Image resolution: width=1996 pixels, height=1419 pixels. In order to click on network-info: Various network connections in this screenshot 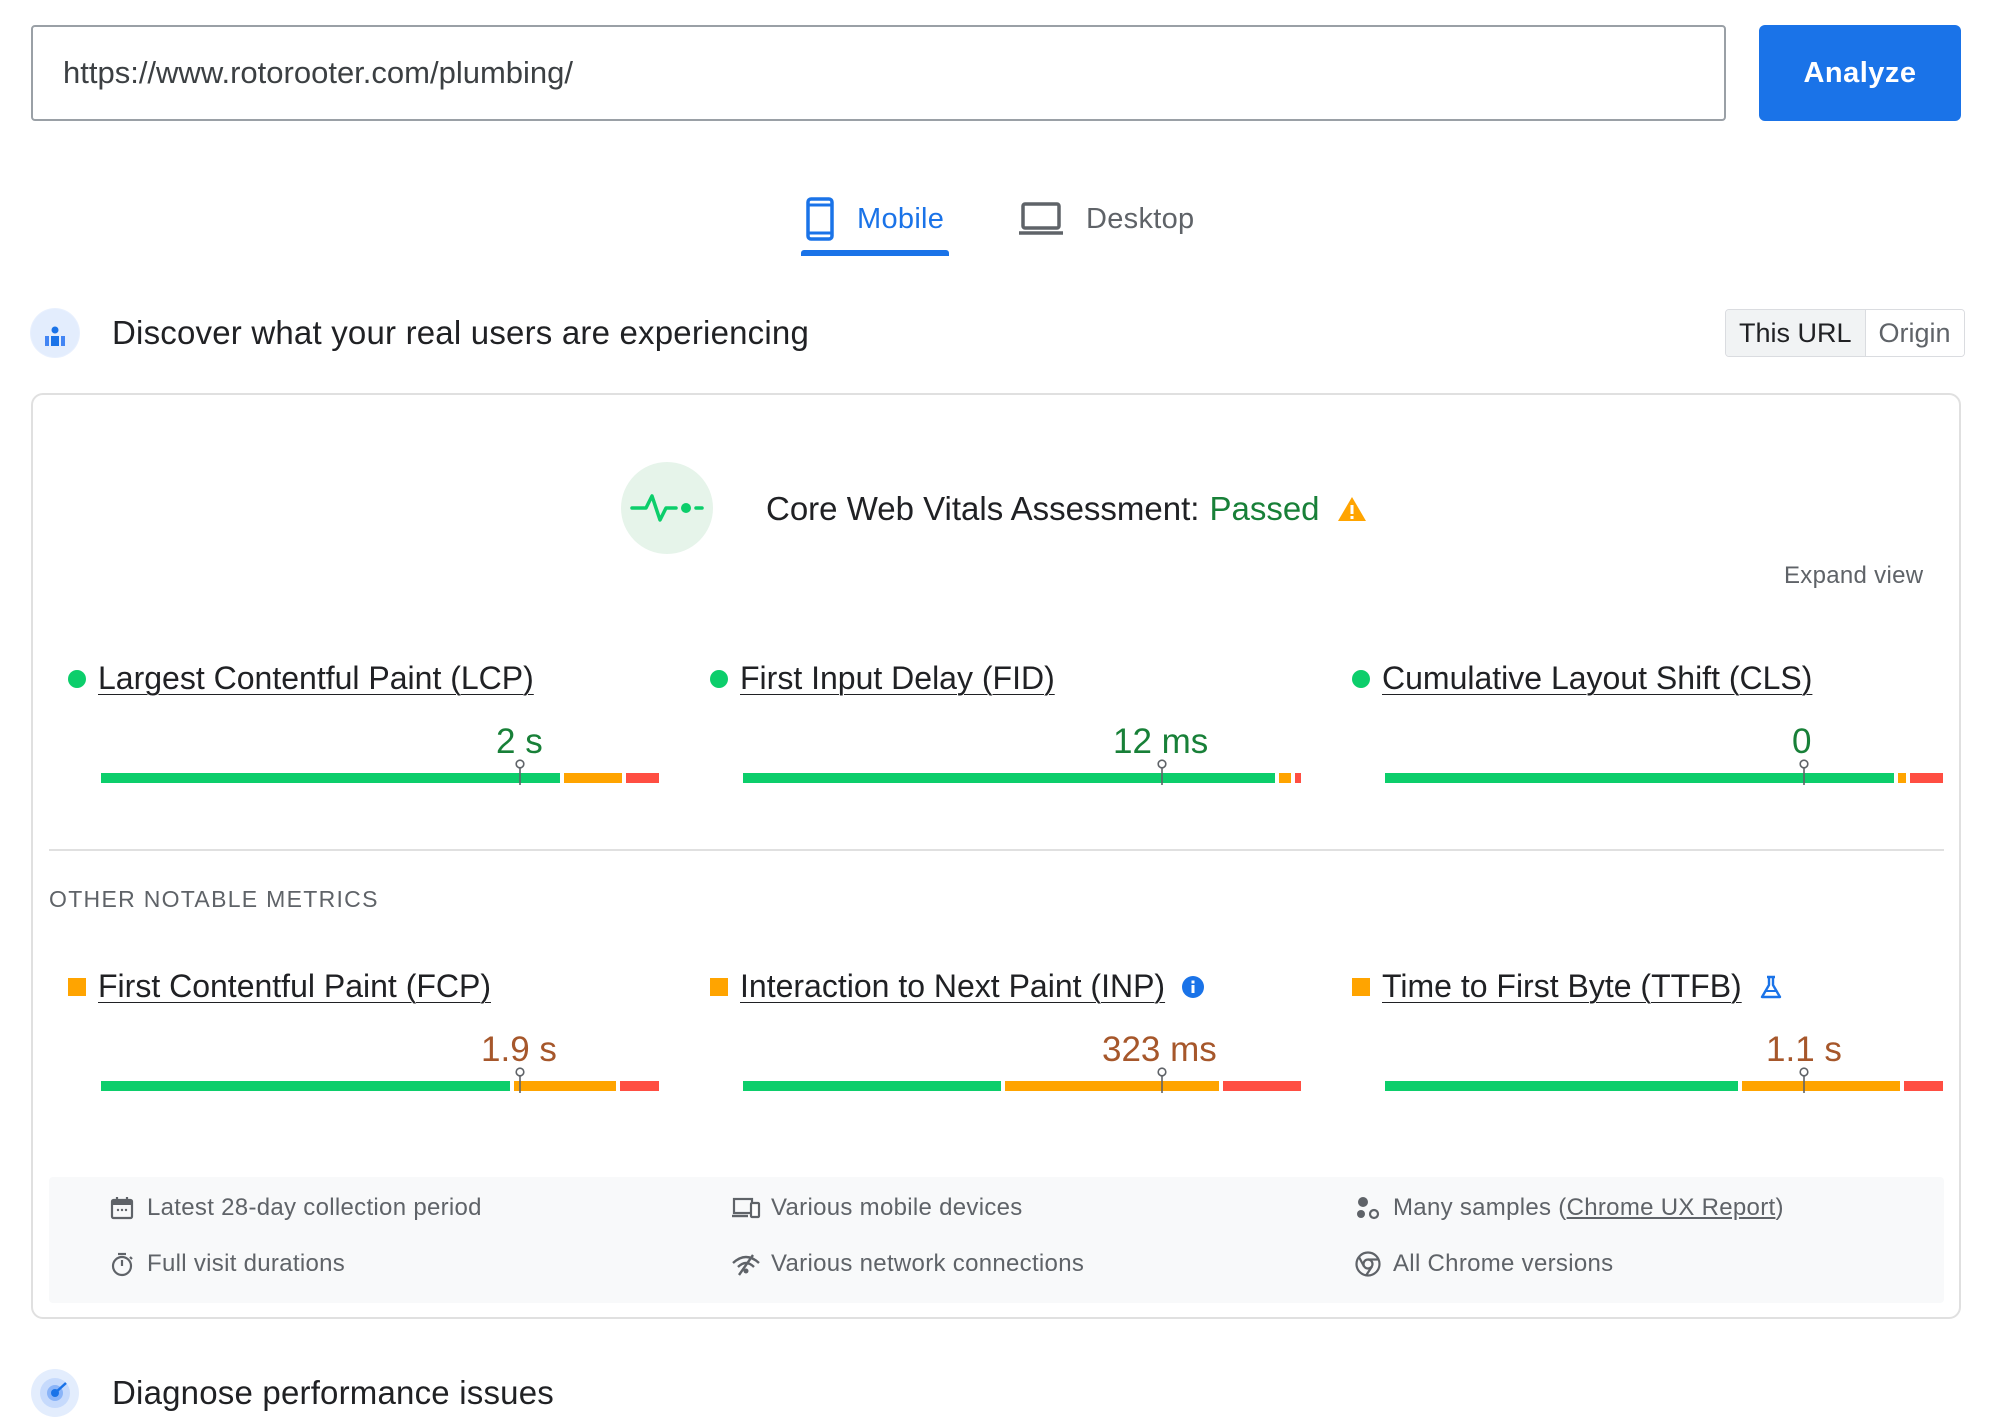, I will do `click(907, 1264)`.